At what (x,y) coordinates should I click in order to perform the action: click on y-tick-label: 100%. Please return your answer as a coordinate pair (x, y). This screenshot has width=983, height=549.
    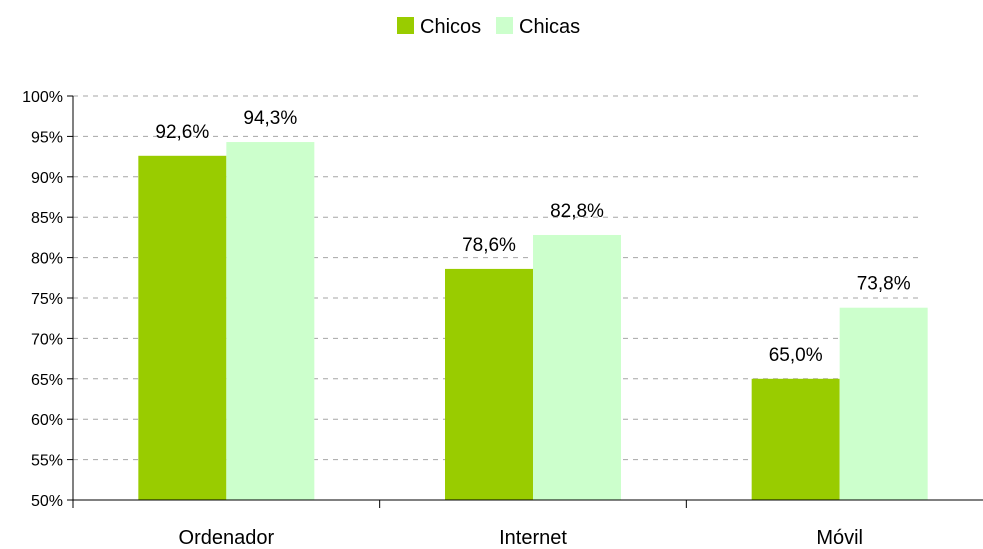
    Looking at the image, I should click on (42, 97).